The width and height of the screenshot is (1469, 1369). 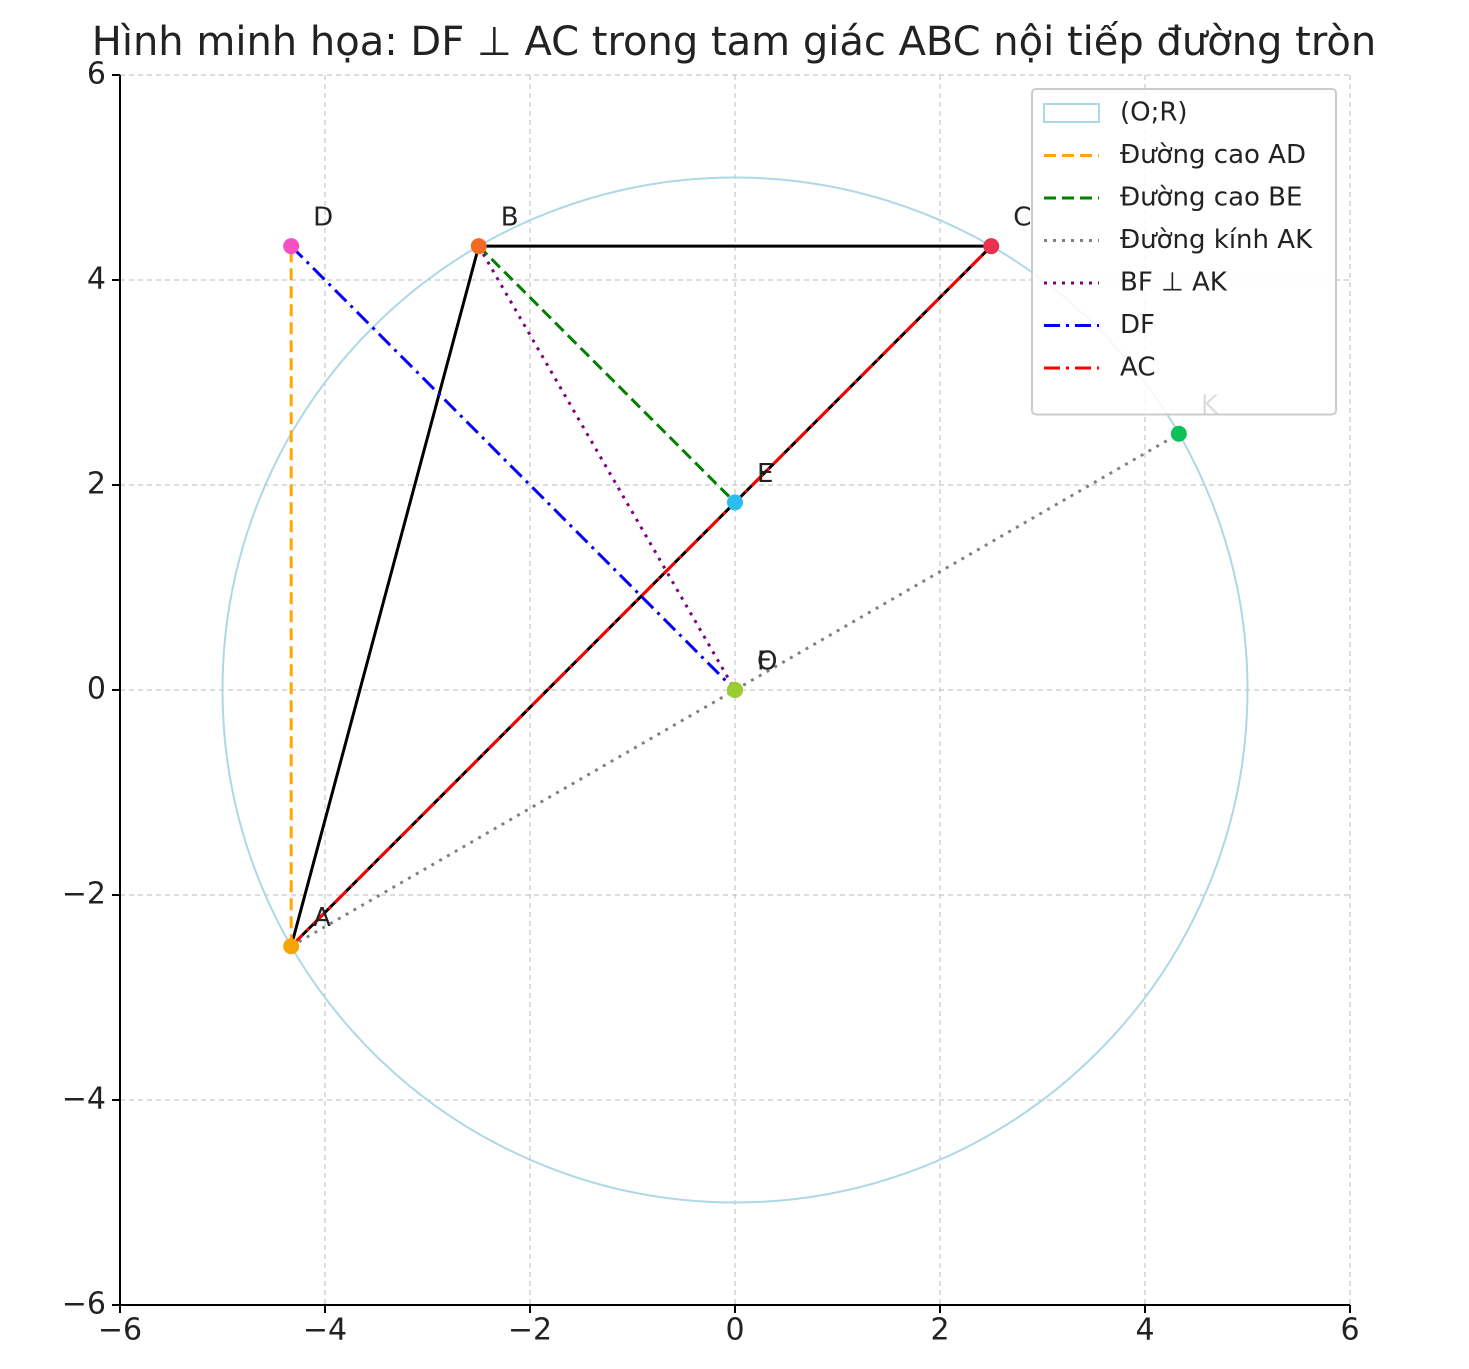 I want to click on legend-label: Đường kính AK, so click(x=1216, y=240).